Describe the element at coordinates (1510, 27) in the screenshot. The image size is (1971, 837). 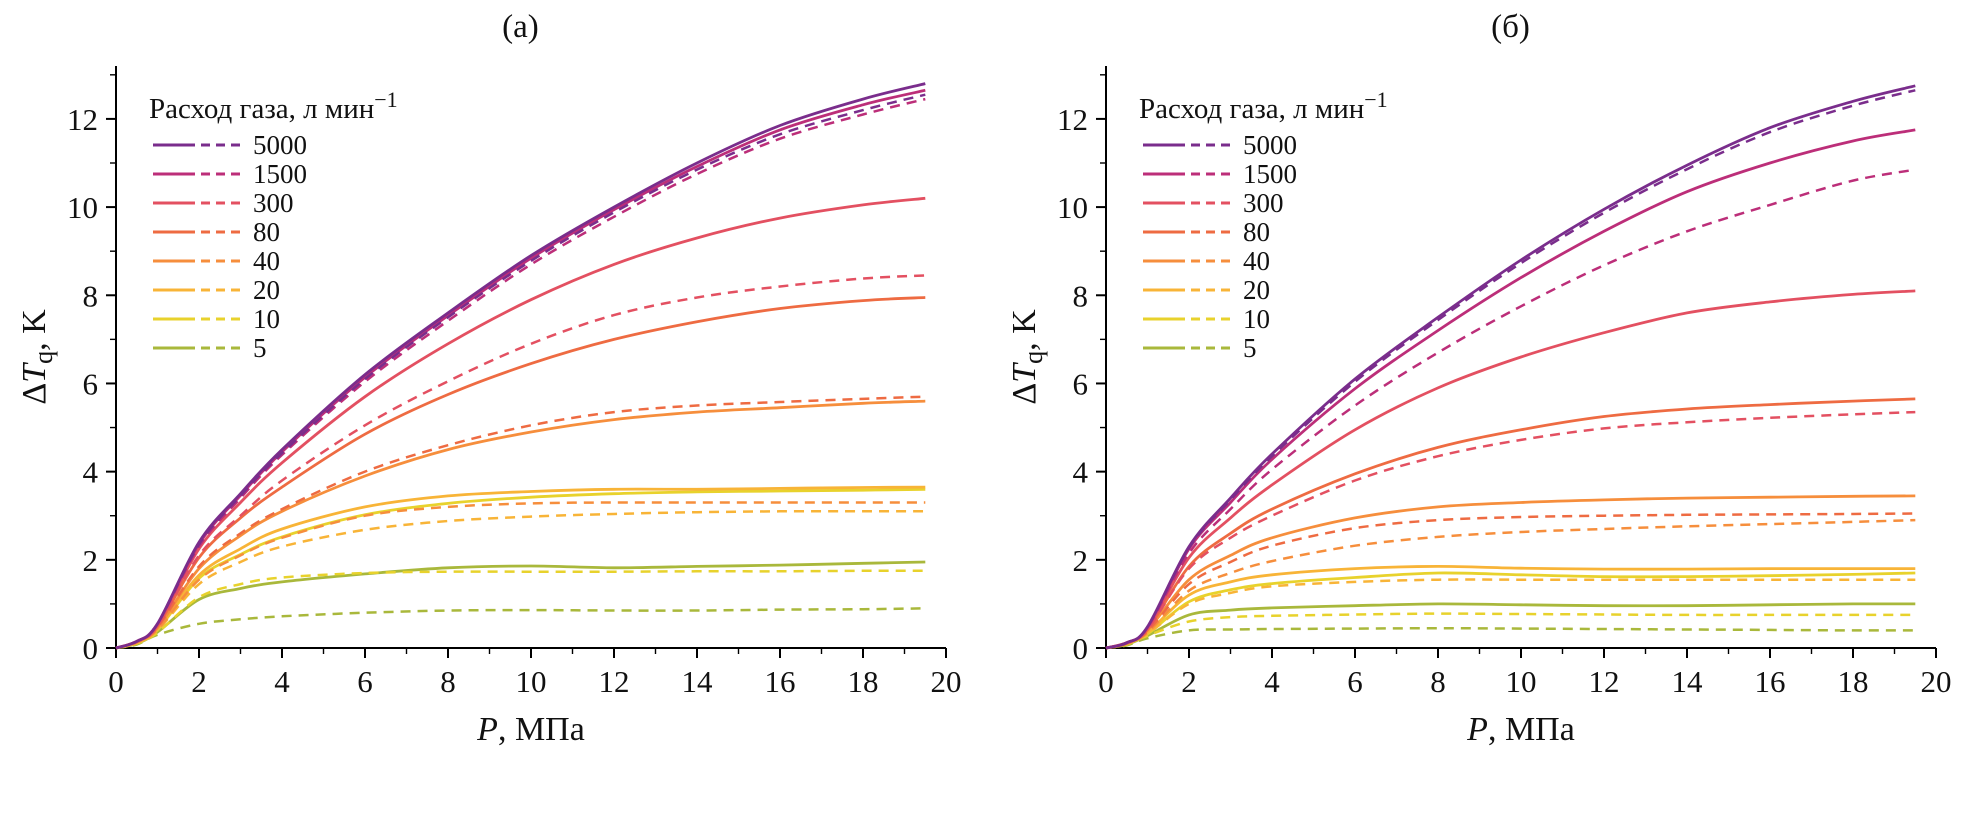
I see `panel-b-title: (б)` at that location.